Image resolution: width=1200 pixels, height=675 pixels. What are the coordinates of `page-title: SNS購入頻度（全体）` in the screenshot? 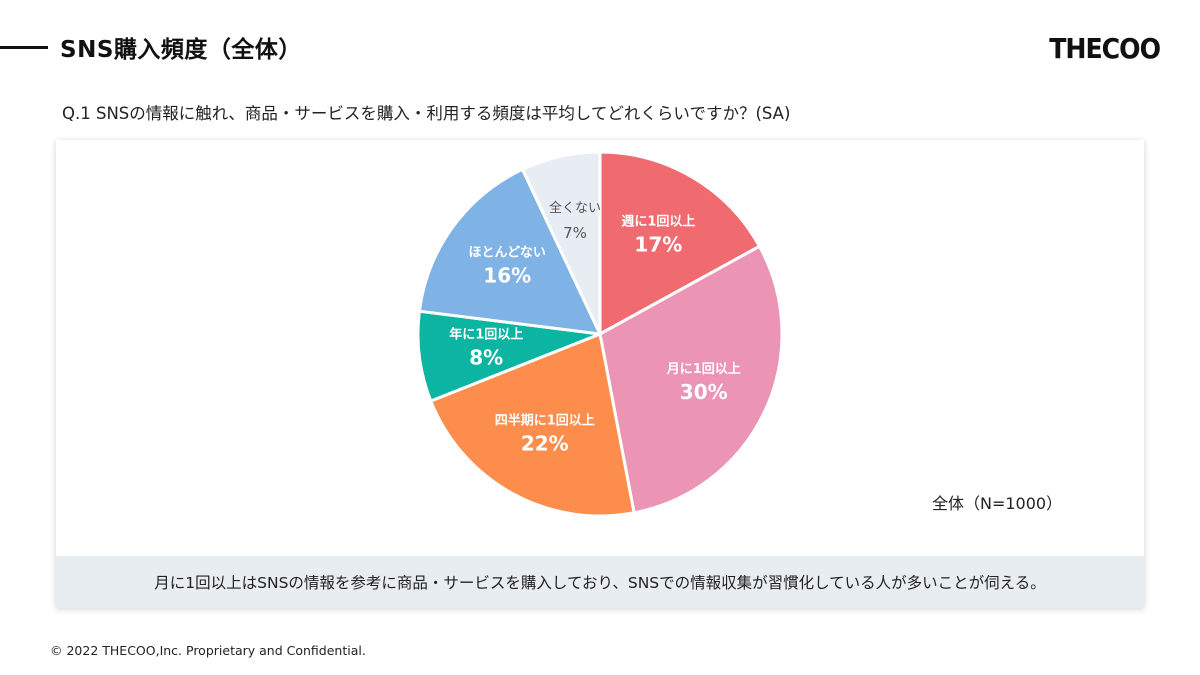 It's located at (181, 50).